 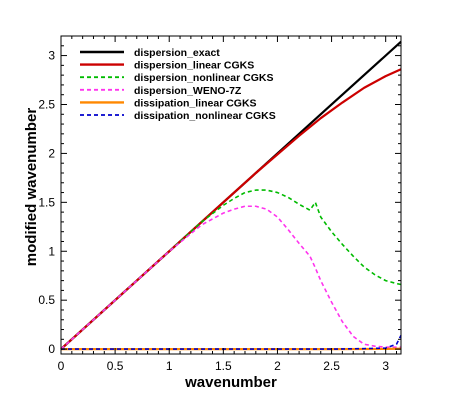 What do you see at coordinates (46, 300) in the screenshot?
I see `y-tick-label-1: 0.5` at bounding box center [46, 300].